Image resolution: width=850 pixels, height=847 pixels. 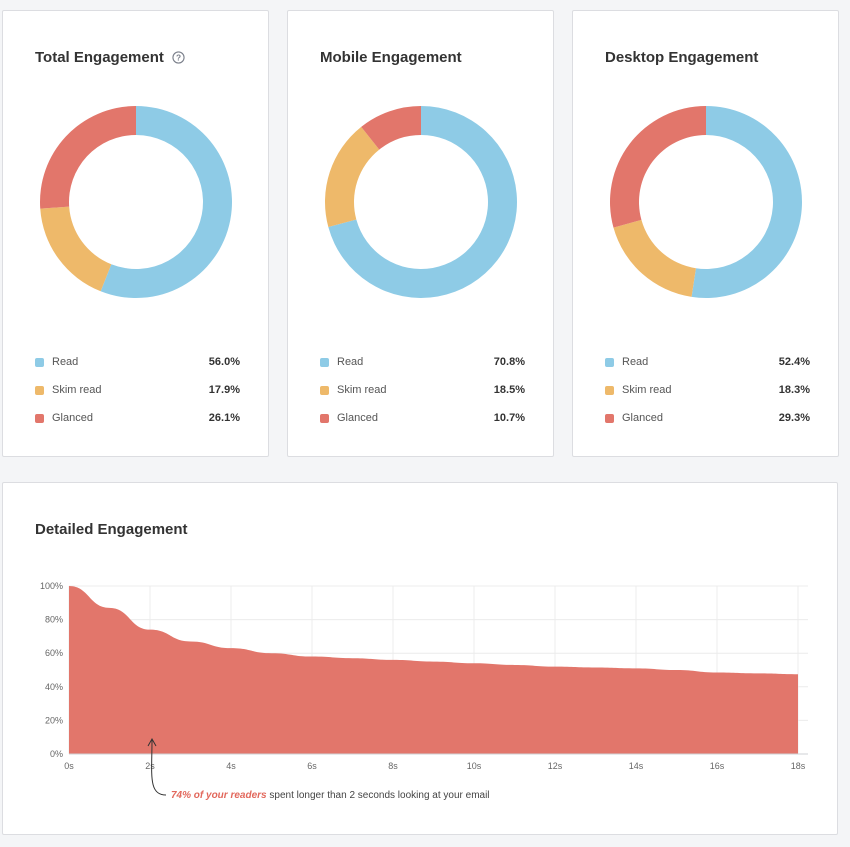 I want to click on x-tick-label: 4s, so click(x=231, y=766).